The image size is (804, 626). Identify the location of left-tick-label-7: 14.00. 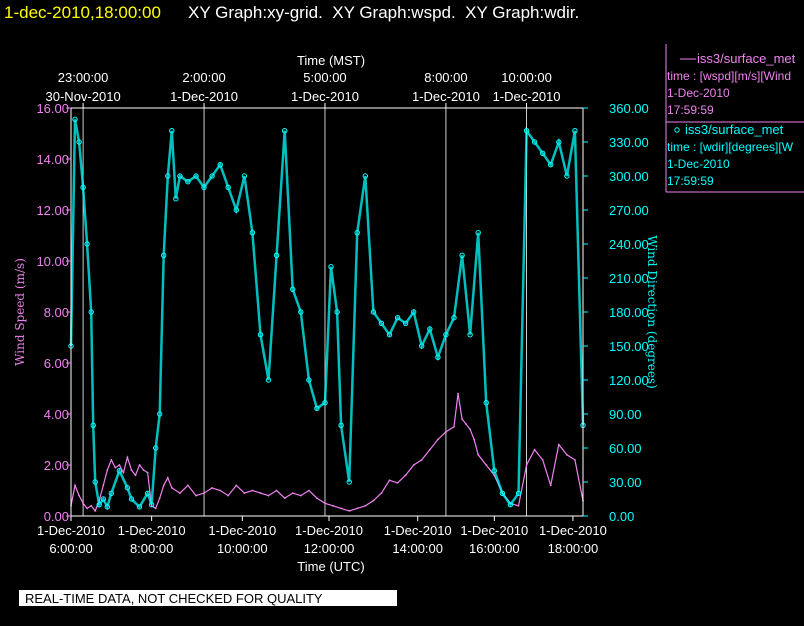
(52, 159).